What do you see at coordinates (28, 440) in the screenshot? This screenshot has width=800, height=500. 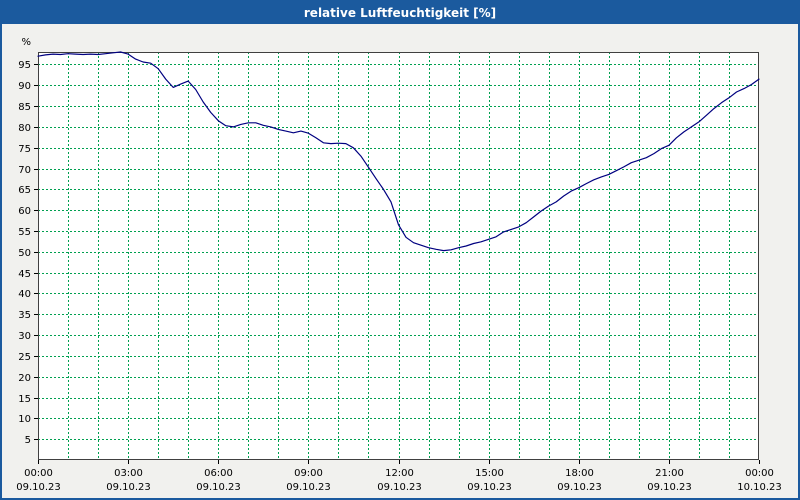 I see `y-axis-tick-label: 5` at bounding box center [28, 440].